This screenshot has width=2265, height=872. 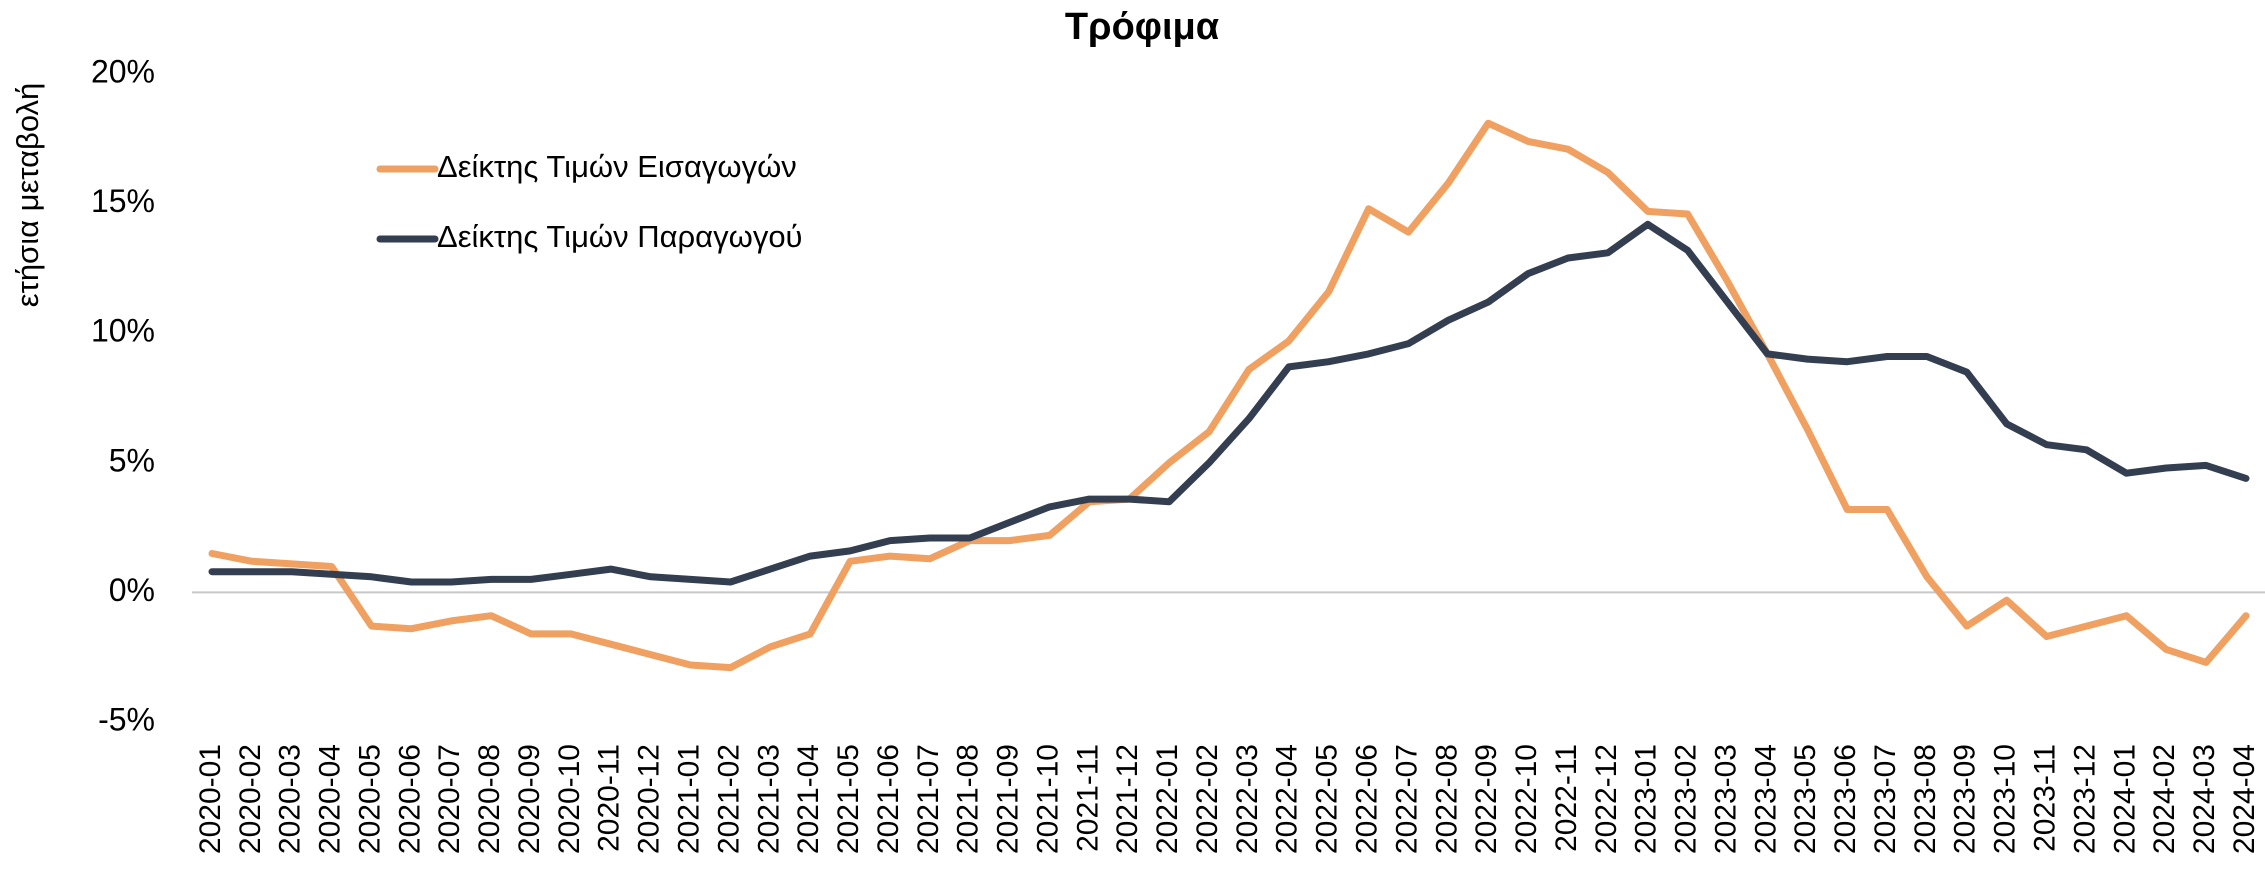 What do you see at coordinates (1207, 799) in the screenshot?
I see `x-tick-label: 2022-02` at bounding box center [1207, 799].